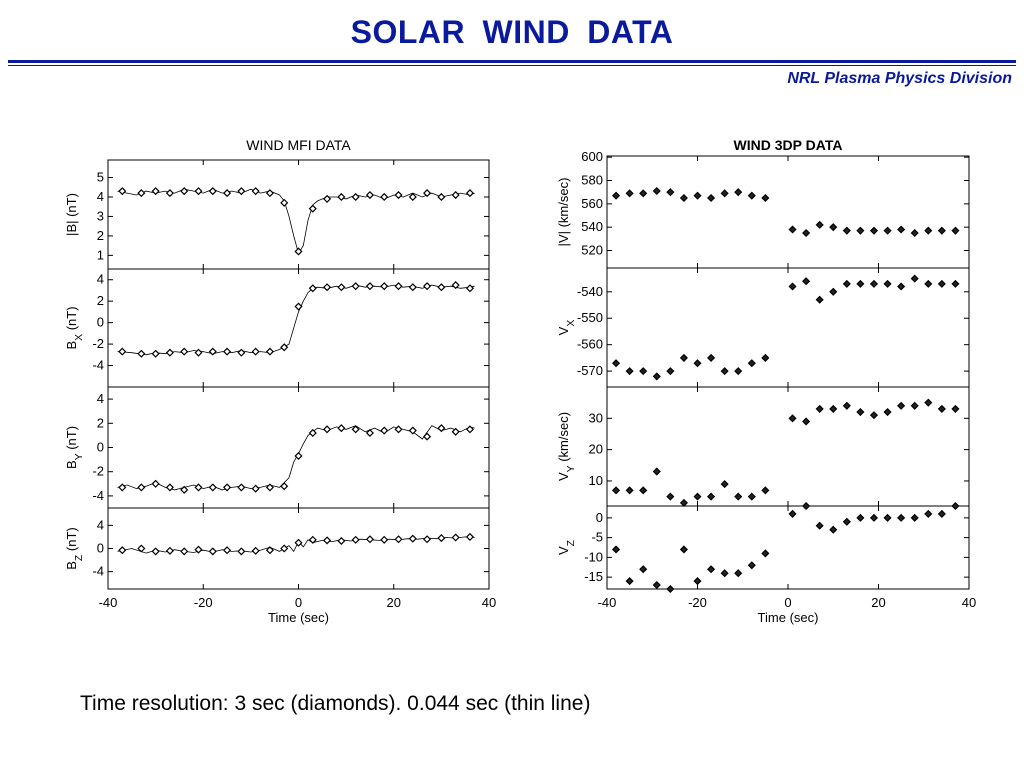 Image resolution: width=1024 pixels, height=768 pixels. Describe the element at coordinates (74, 447) in the screenshot. I see `y-axis-label: BY (nT)` at that location.